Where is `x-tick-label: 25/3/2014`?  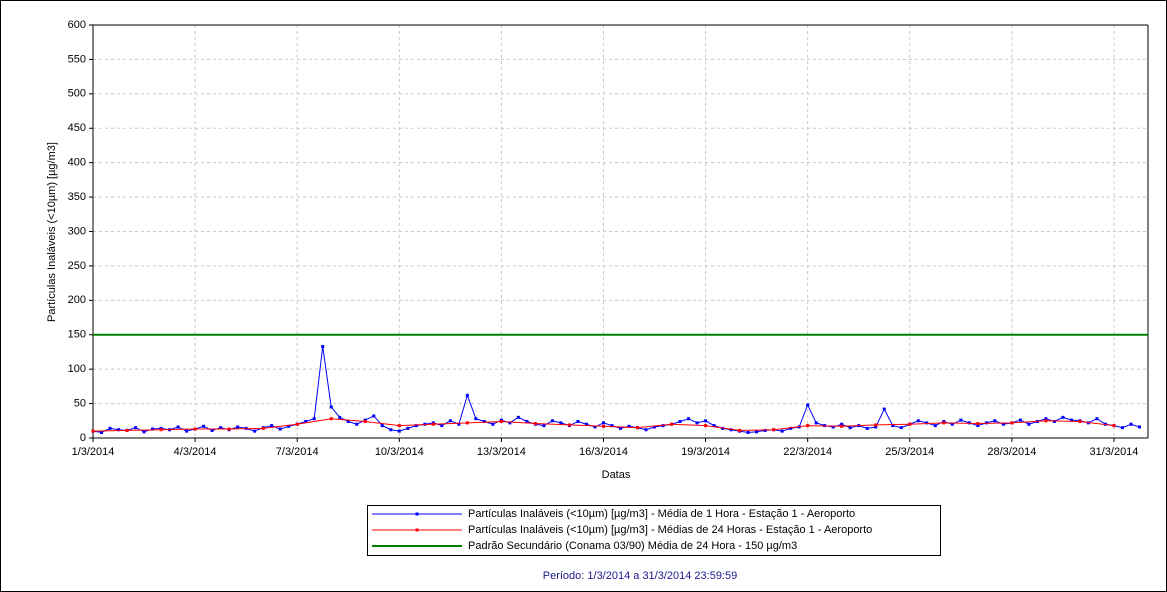
x-tick-label: 25/3/2014 is located at coordinates (909, 452).